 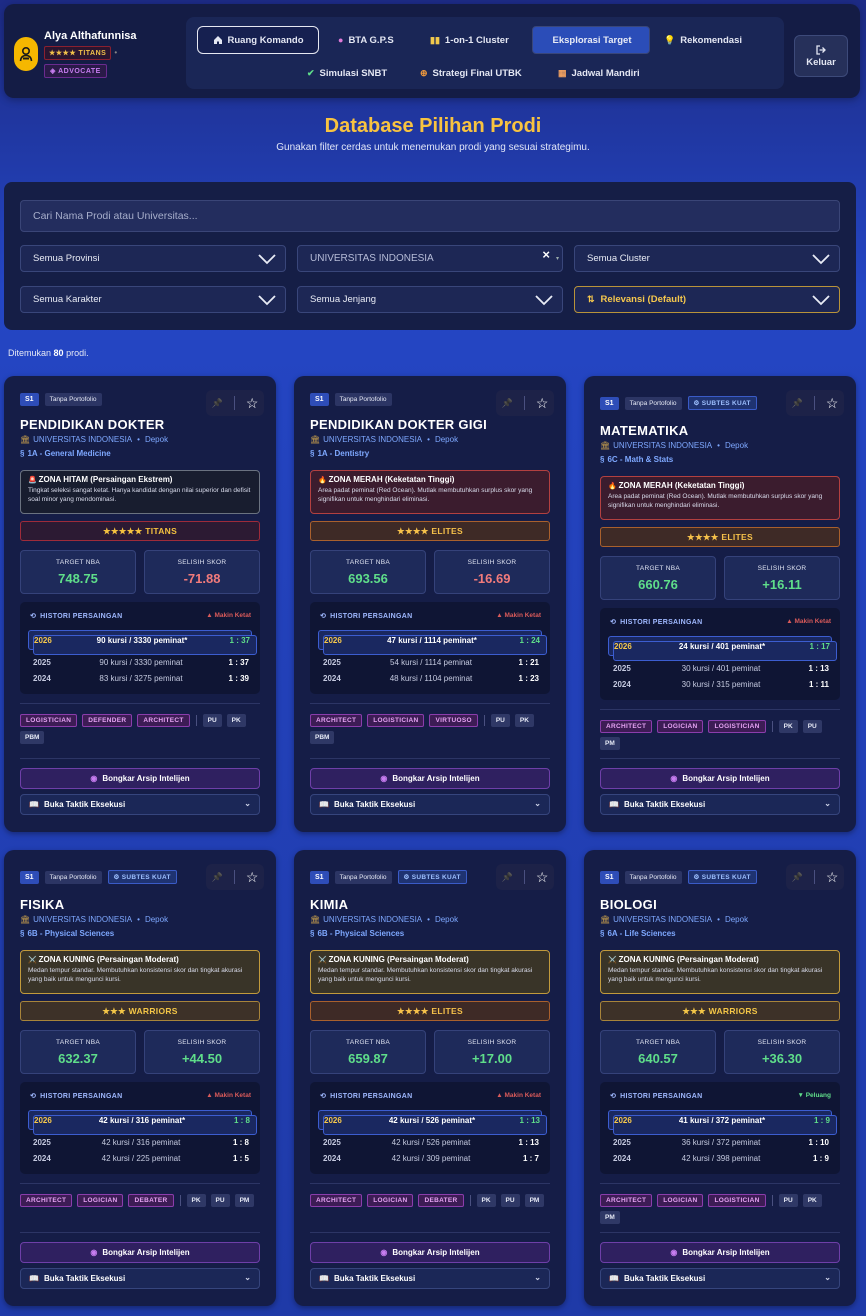 I want to click on trend-indicator: ▲ Makin Ketat, so click(x=808, y=621).